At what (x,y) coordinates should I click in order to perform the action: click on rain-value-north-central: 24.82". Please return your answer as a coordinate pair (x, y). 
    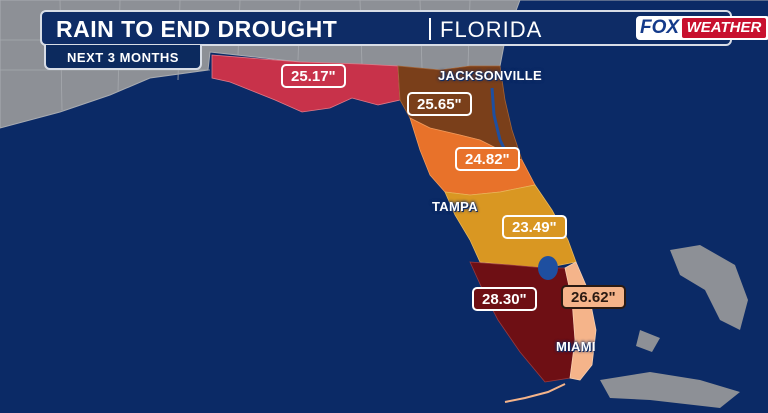
    Looking at the image, I should click on (487, 159).